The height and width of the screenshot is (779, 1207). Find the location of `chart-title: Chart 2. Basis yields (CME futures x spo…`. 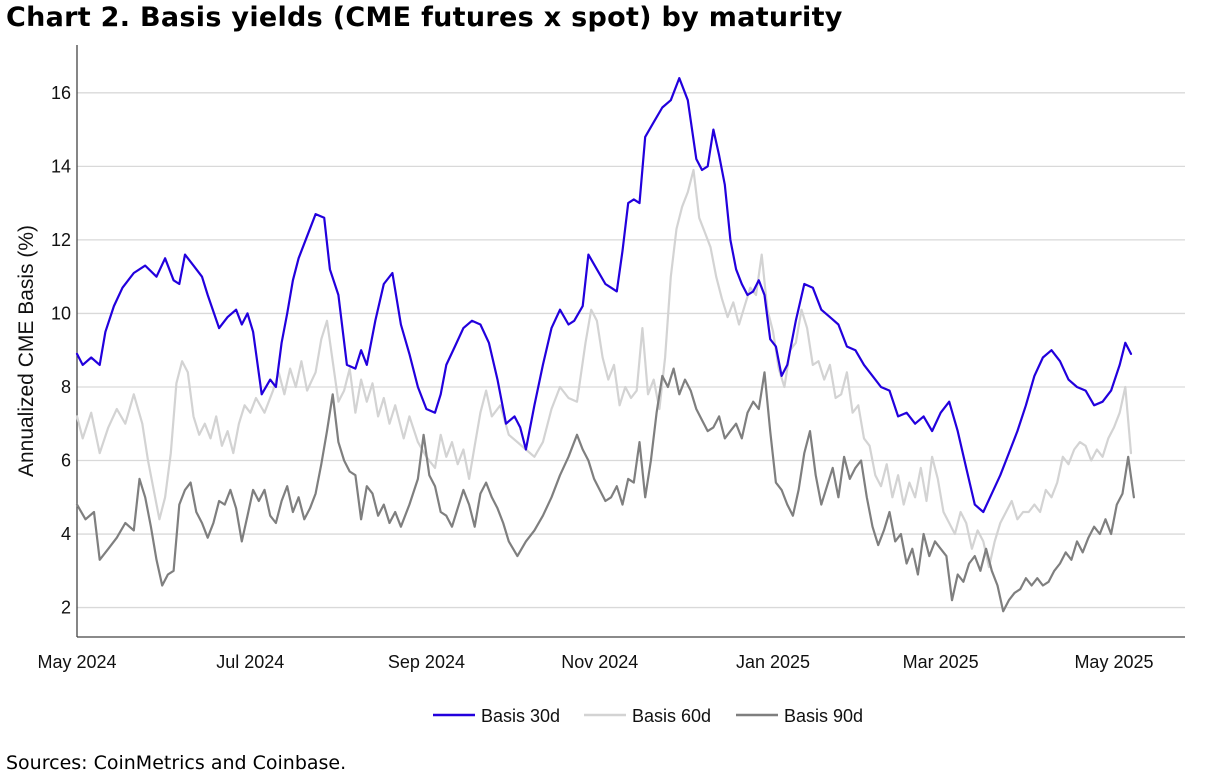

chart-title: Chart 2. Basis yields (CME futures x spo… is located at coordinates (424, 17).